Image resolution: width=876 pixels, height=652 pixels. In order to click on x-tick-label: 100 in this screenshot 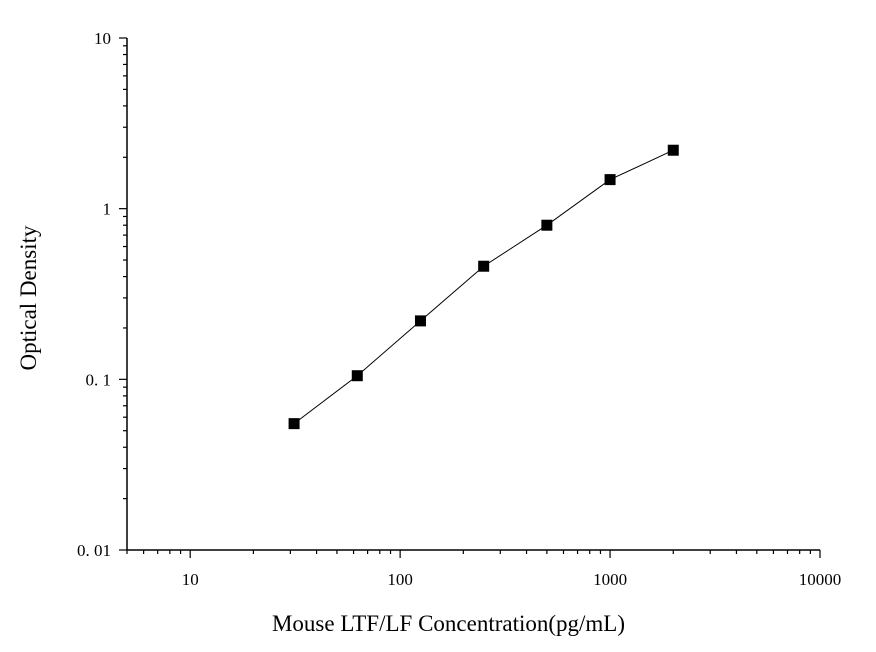, I will do `click(400, 579)`.